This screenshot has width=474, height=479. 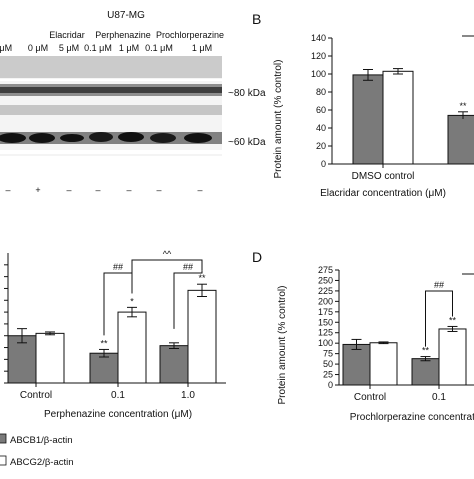 I want to click on panel-d-bracket-label: ##, so click(x=439, y=285).